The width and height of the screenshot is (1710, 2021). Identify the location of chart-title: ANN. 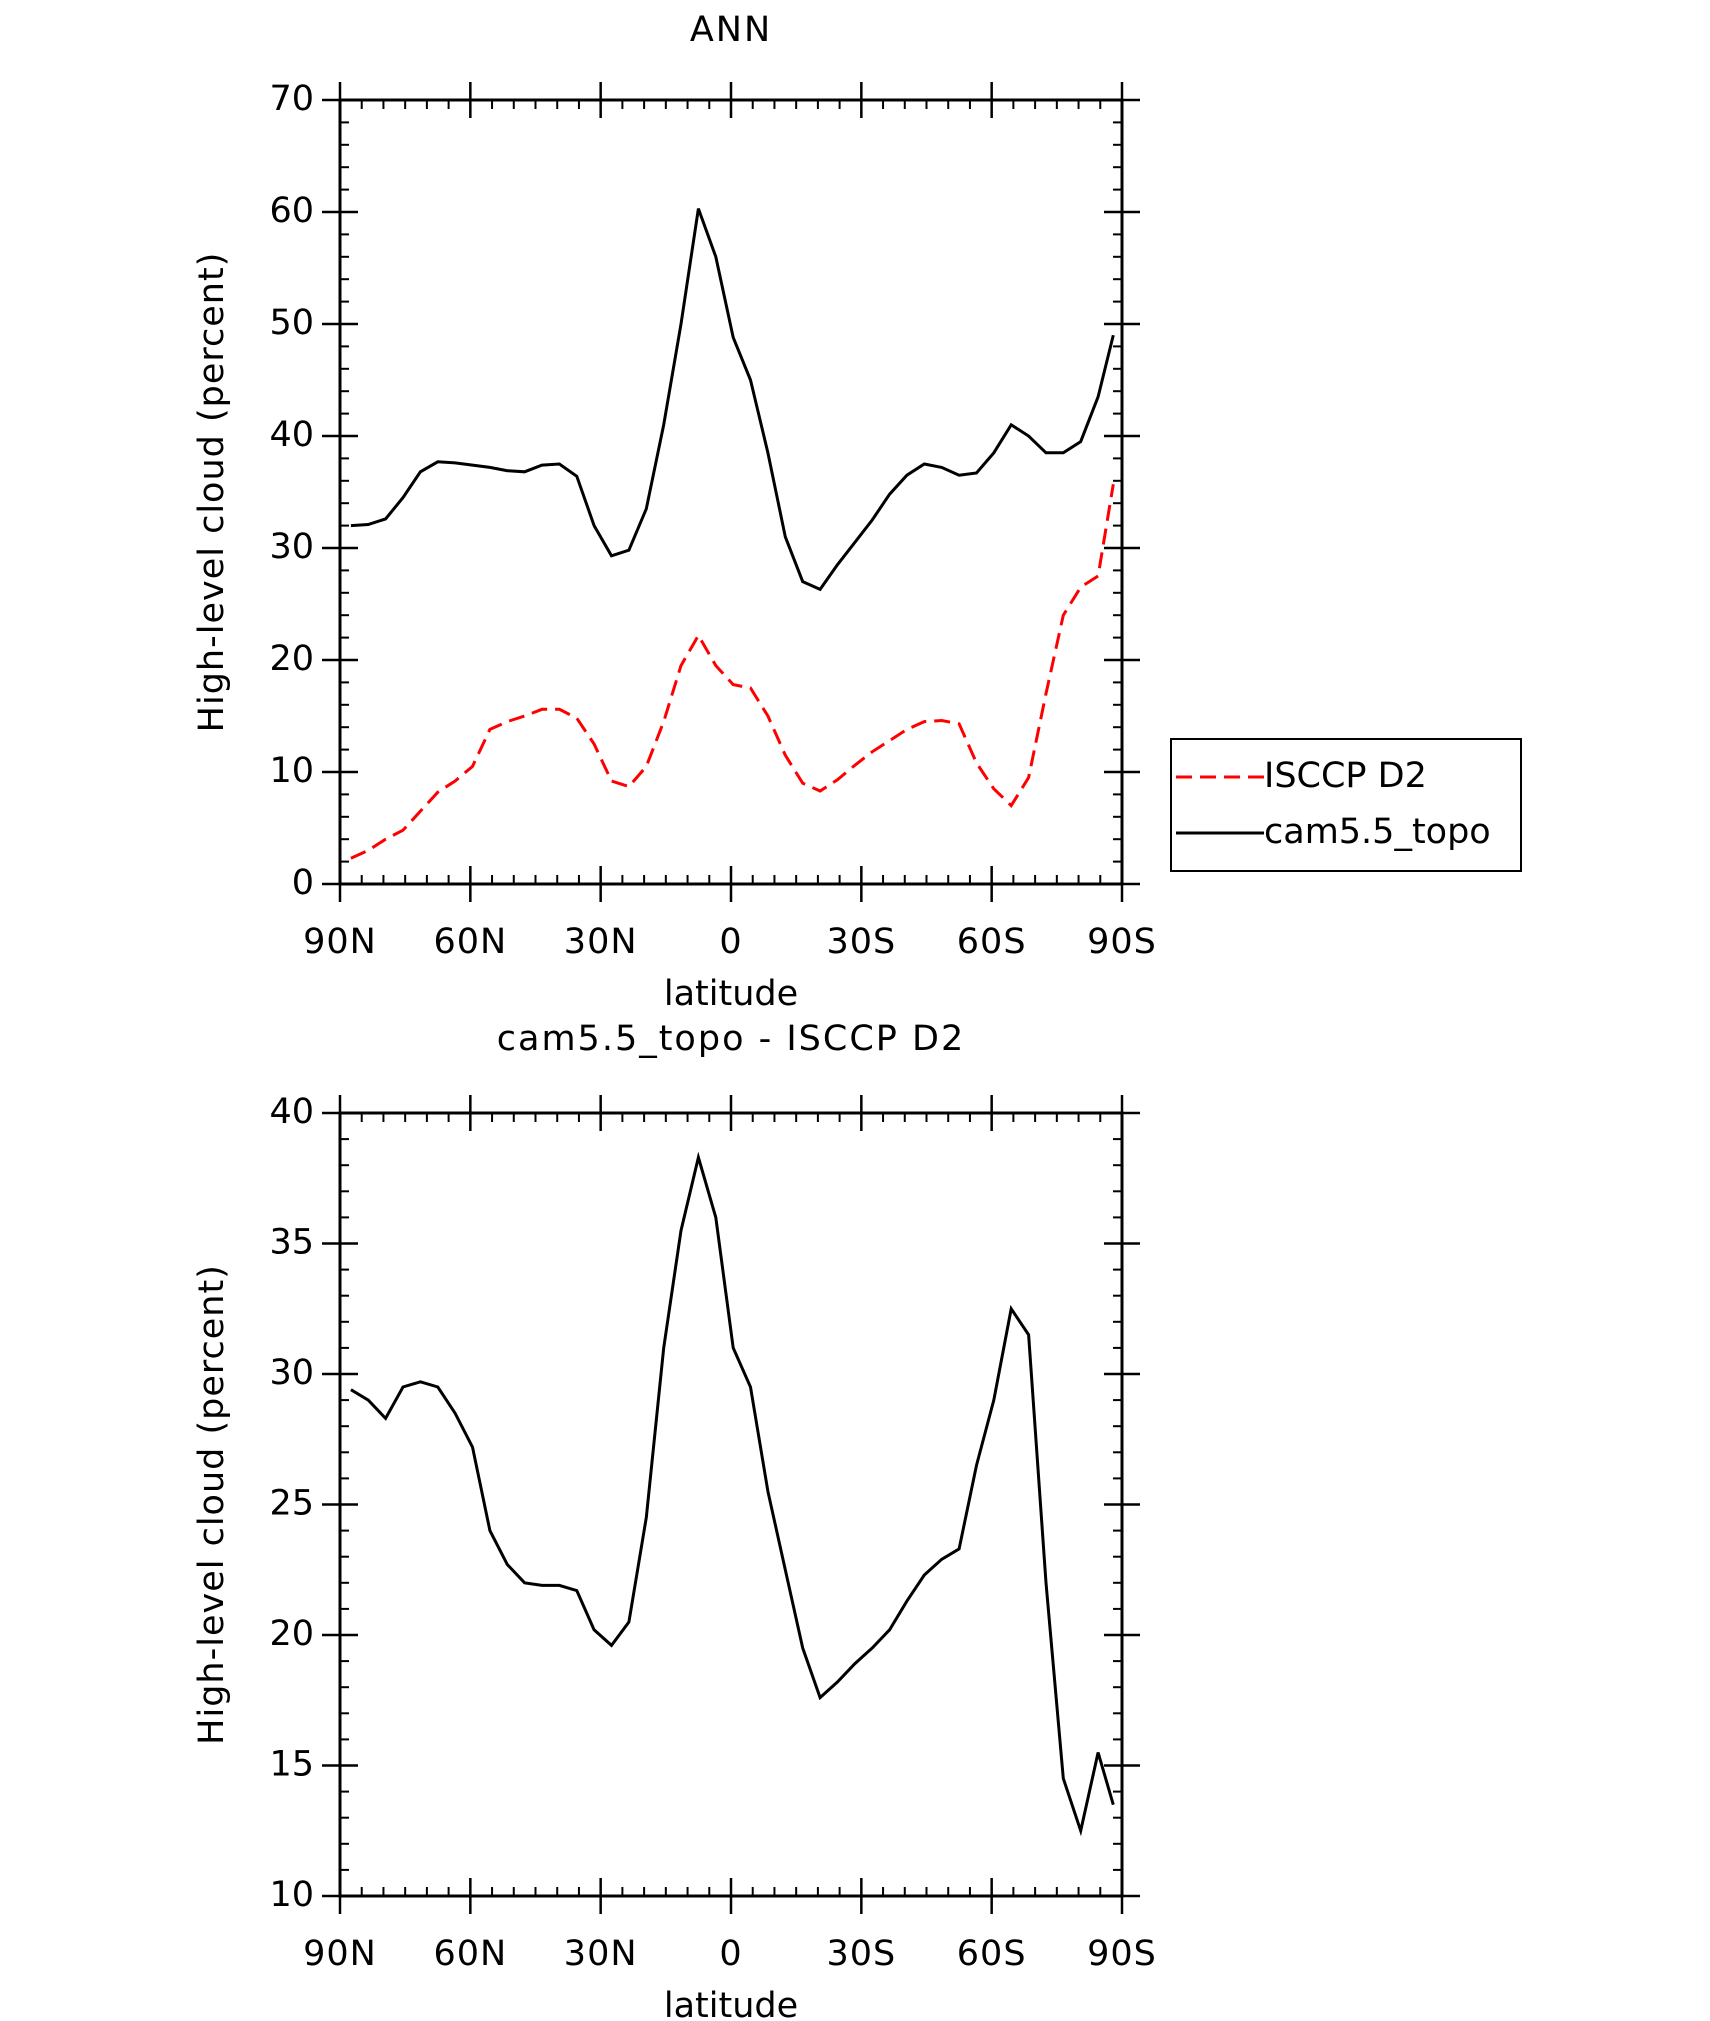
(731, 30).